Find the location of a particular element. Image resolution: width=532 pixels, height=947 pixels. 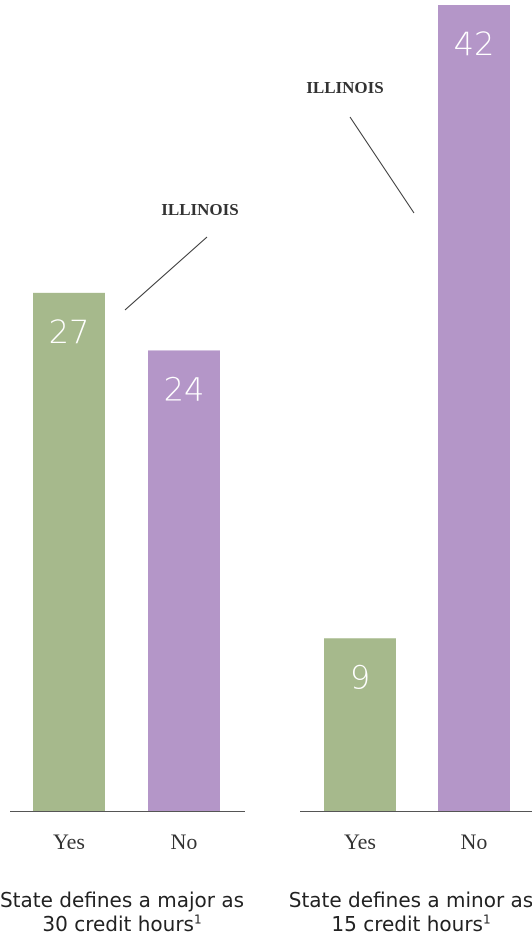

value-label: 27 is located at coordinates (69, 332).